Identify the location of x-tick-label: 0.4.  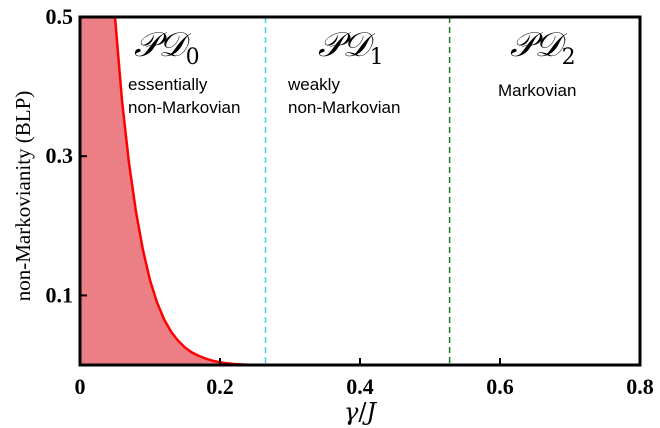
(360, 386).